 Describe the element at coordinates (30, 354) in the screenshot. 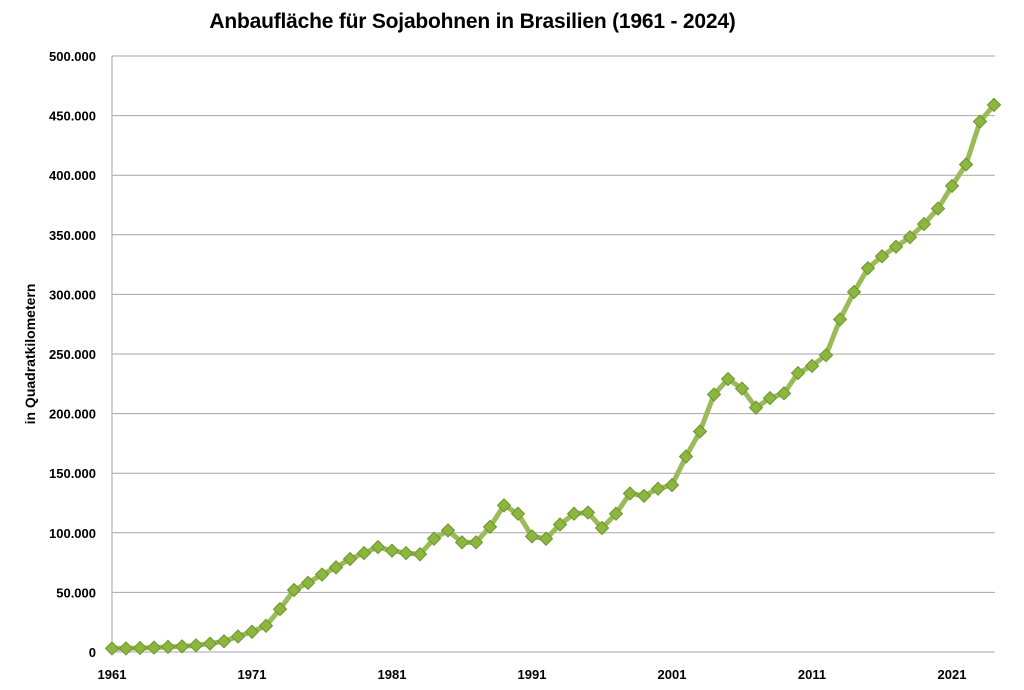

I see `y-axis-label: in Quadratkilometern` at that location.